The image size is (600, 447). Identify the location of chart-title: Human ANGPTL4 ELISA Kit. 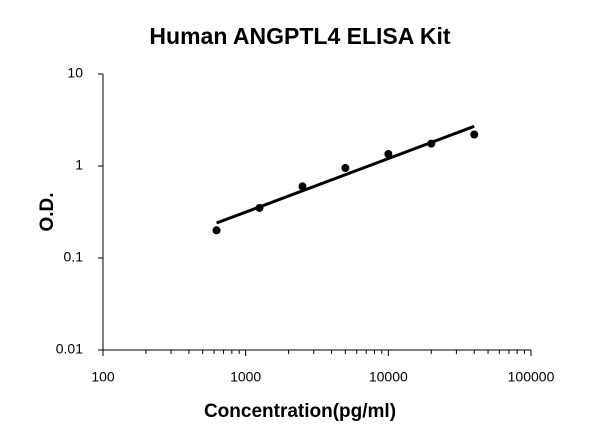
(299, 36).